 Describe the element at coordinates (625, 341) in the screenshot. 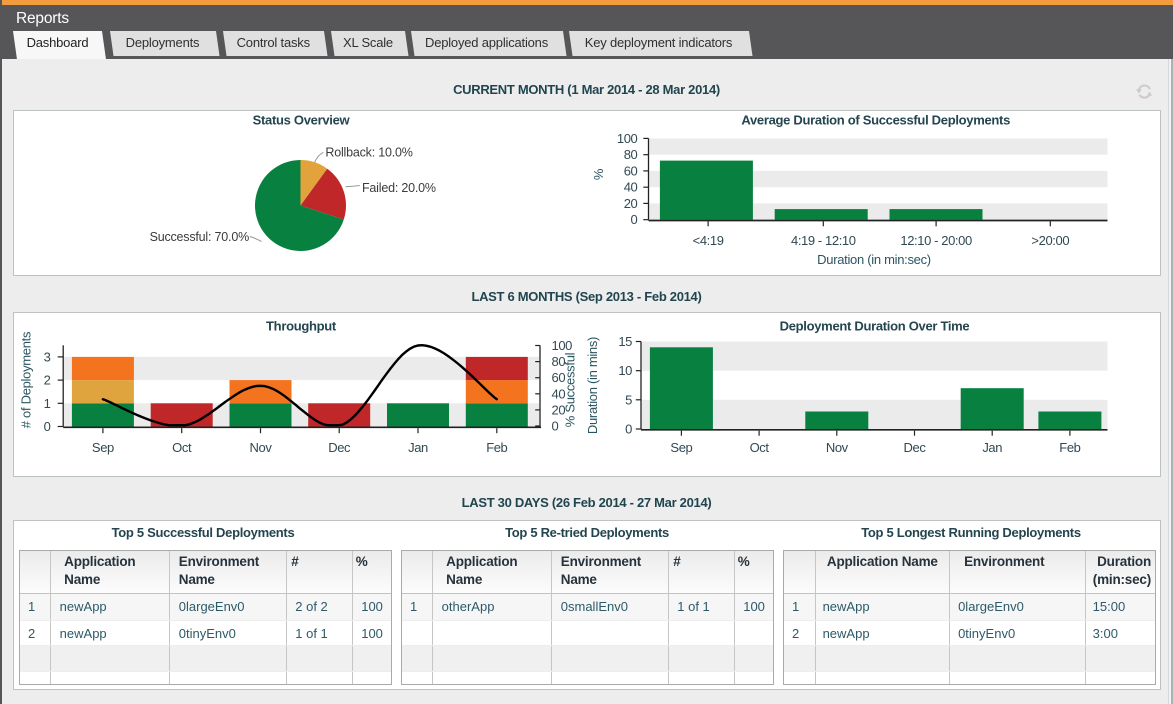

I see `svg-text: 15` at that location.